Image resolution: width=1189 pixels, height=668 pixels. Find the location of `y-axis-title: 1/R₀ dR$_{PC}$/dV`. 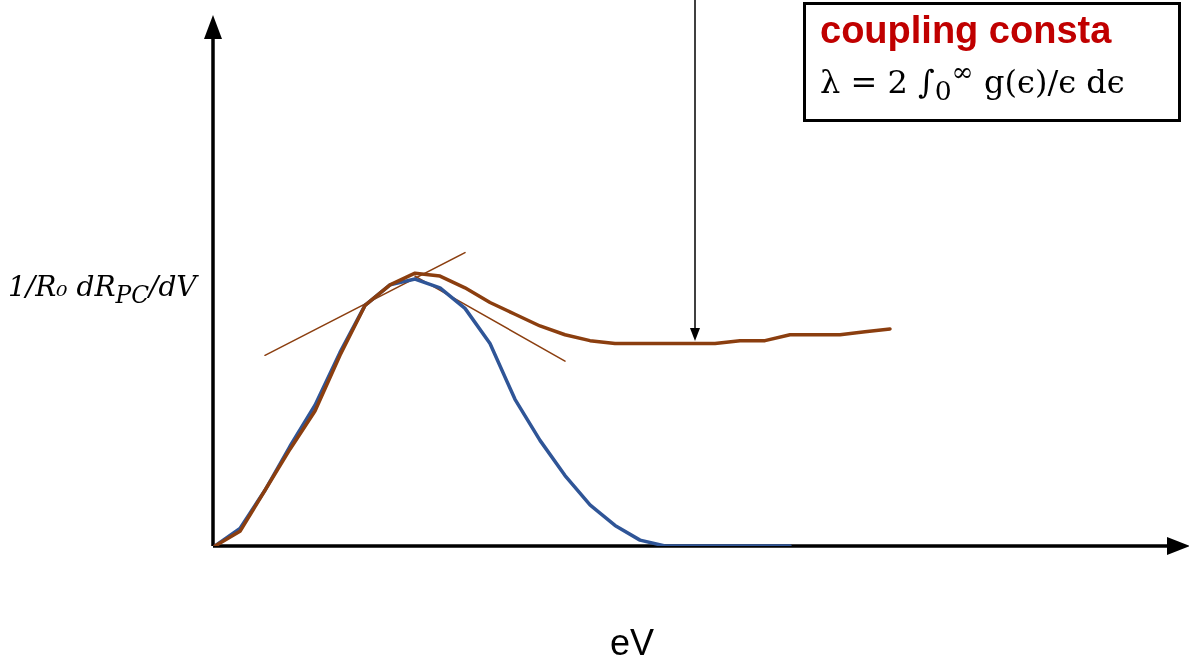

y-axis-title: 1/R₀ dR$_{PC}$/dV is located at coordinates (102, 289).